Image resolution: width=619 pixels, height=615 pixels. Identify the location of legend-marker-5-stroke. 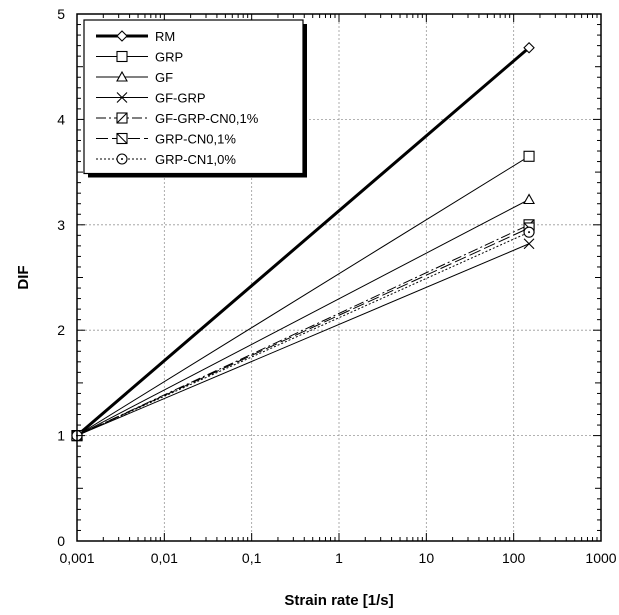
(122, 138).